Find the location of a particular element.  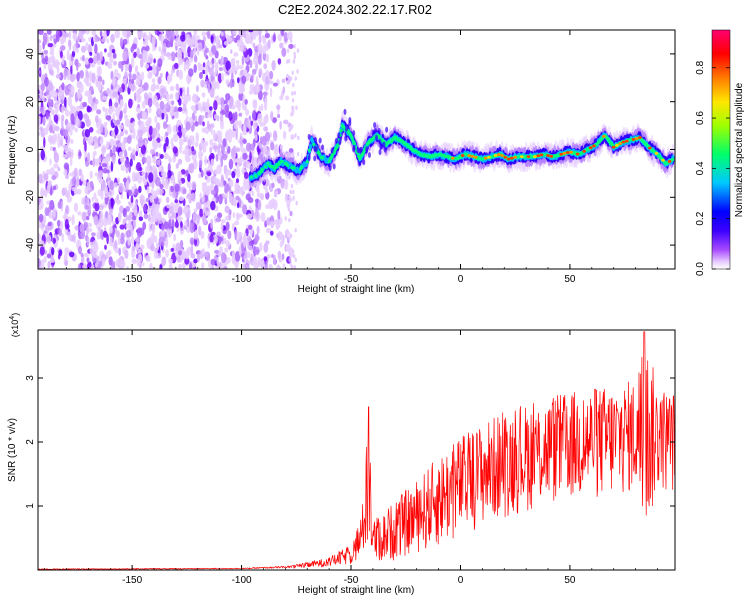

spectrogram-x-tick-label: -150 is located at coordinates (132, 279).